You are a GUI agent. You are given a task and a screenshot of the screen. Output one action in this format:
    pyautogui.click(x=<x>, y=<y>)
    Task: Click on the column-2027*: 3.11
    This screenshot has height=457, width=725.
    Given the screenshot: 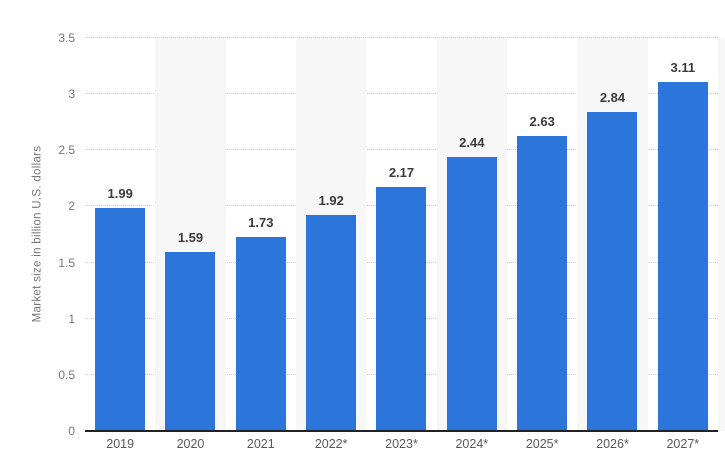 What is the action you would take?
    pyautogui.click(x=683, y=234)
    